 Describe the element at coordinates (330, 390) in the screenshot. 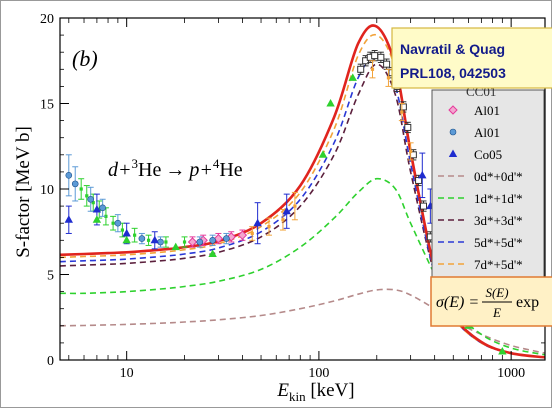

I see `x-axis-label-unit: [keV]` at that location.